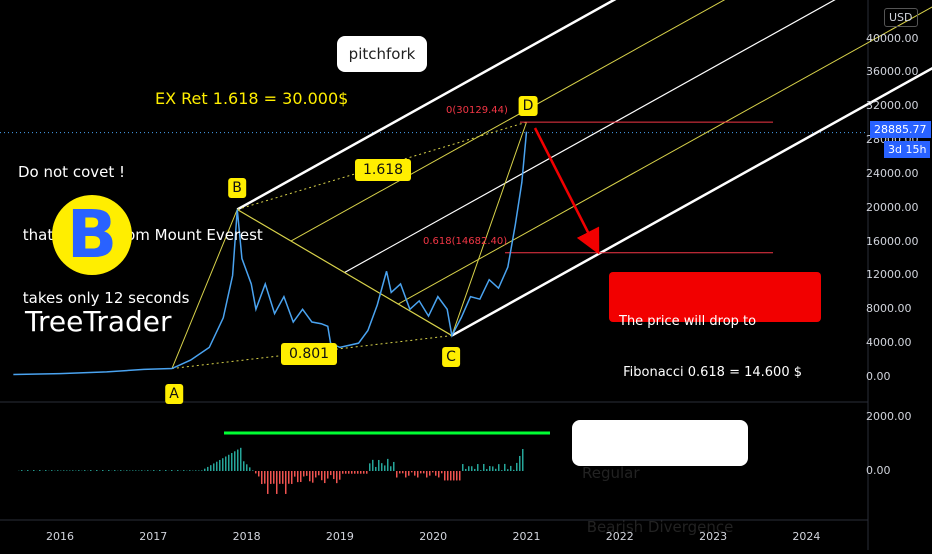  I want to click on bitcoin-logo-icon: B, so click(92, 235).